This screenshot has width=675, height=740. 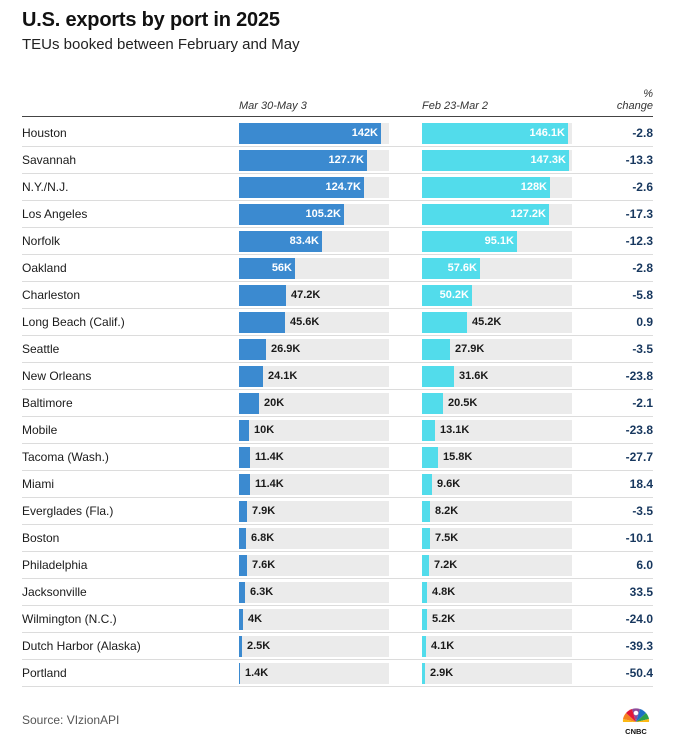 I want to click on bar-value-label-b: 45.2K, so click(x=487, y=322).